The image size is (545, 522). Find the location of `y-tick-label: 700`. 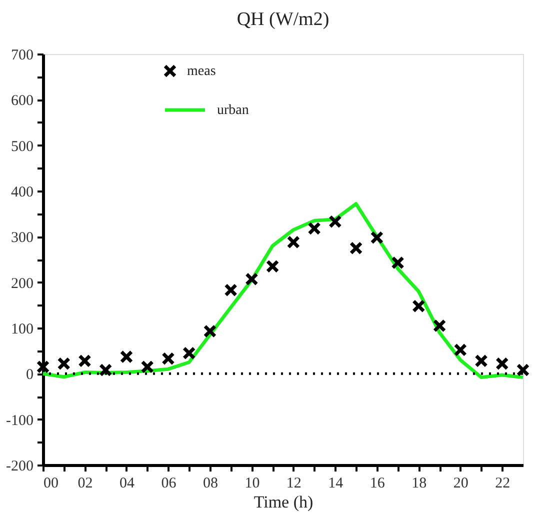

y-tick-label: 700 is located at coordinates (22, 56).